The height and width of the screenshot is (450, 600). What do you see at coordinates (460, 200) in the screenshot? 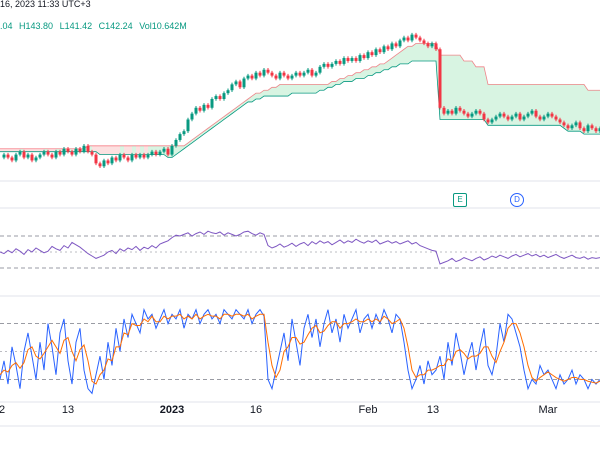
I see `earnings-marker-icon: E` at bounding box center [460, 200].